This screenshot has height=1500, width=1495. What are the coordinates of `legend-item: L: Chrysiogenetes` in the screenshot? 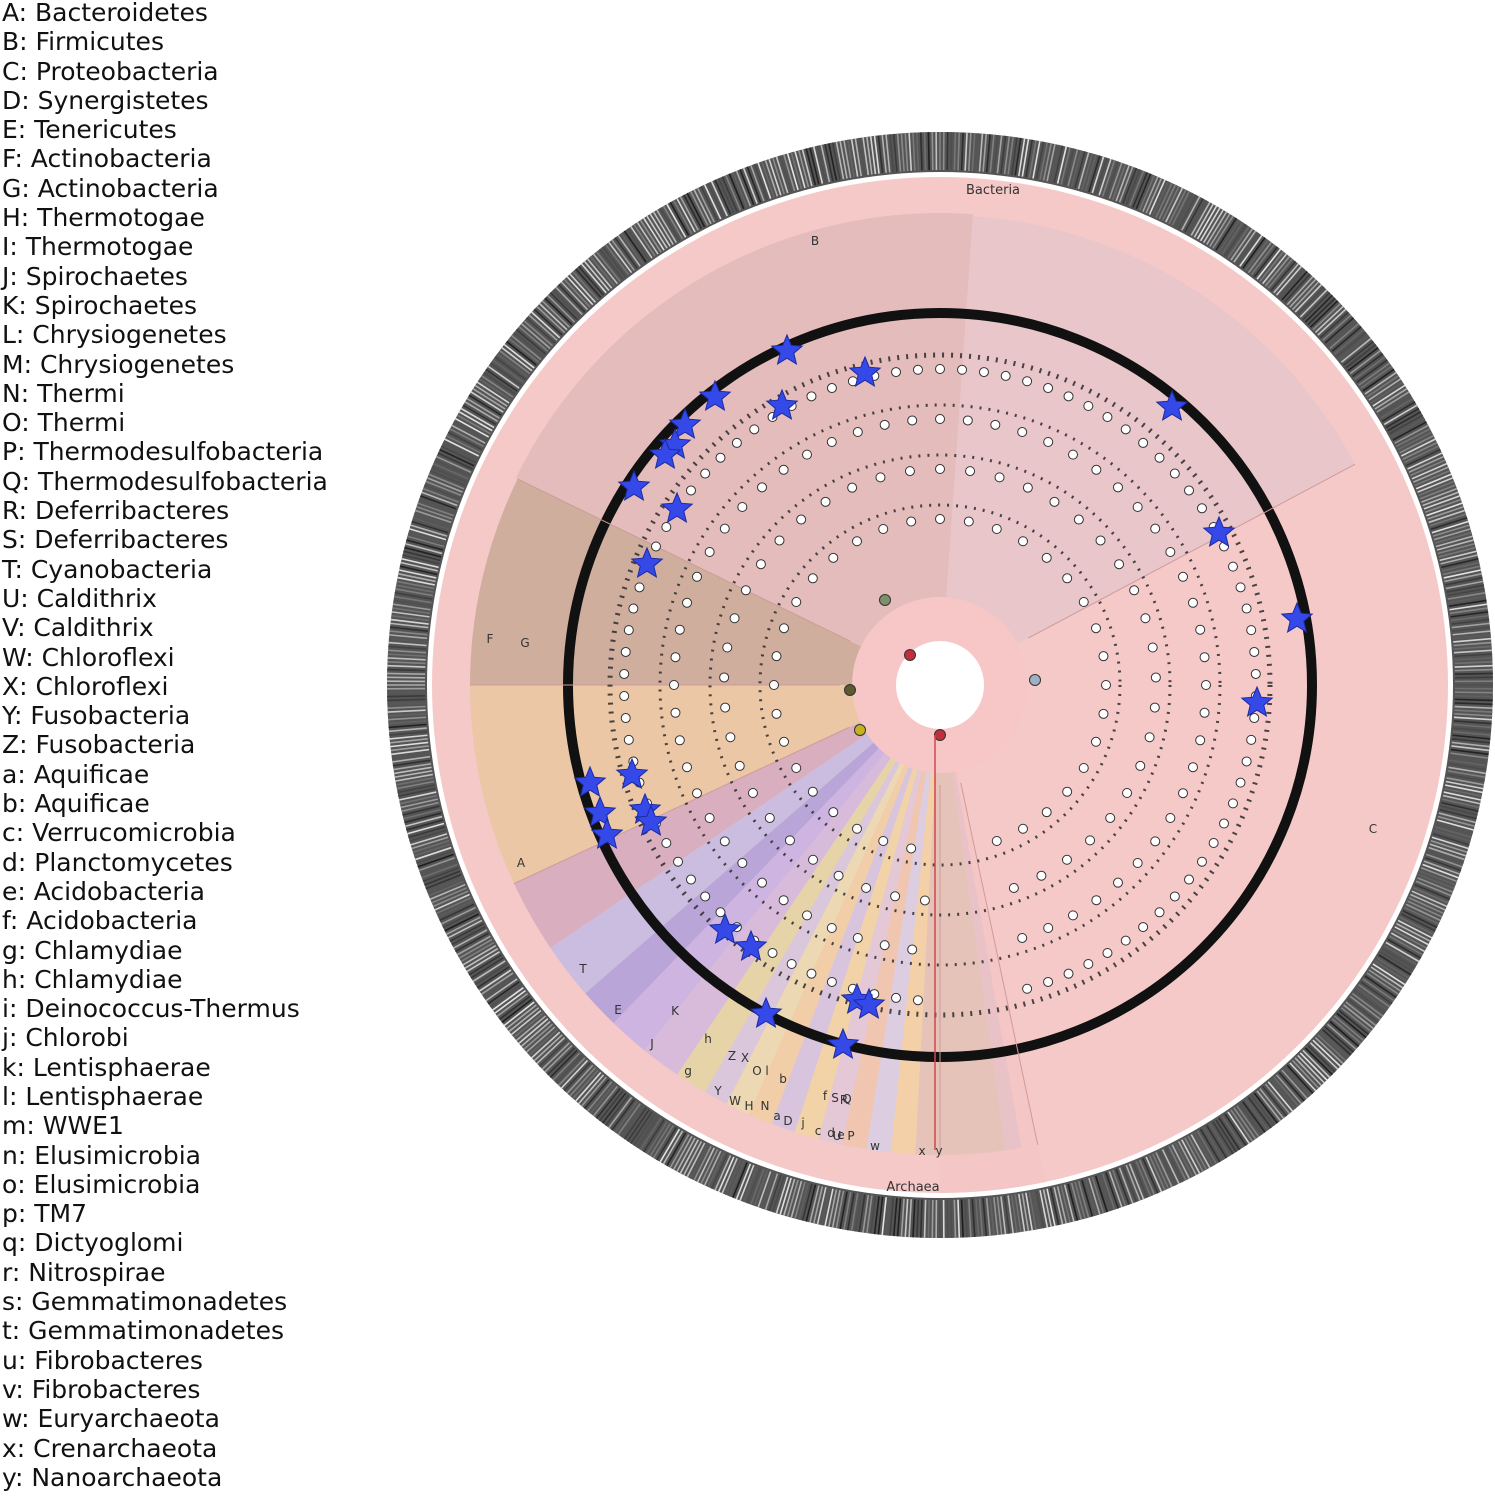 It's located at (114, 335).